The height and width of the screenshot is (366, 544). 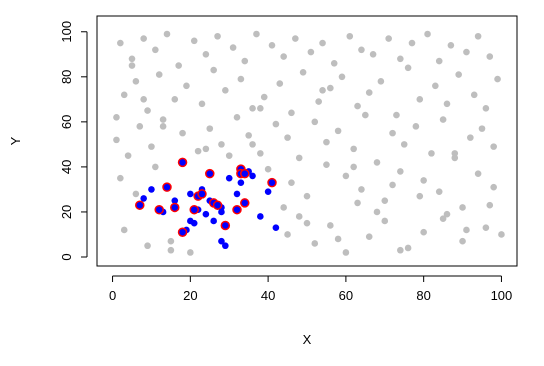 I want to click on x-tick-label: 80, so click(x=423, y=295).